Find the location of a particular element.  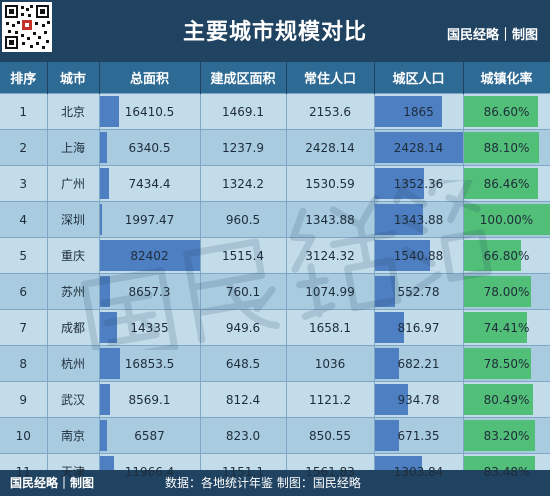

cell-text-total-area: 1997.47 is located at coordinates (149, 219).